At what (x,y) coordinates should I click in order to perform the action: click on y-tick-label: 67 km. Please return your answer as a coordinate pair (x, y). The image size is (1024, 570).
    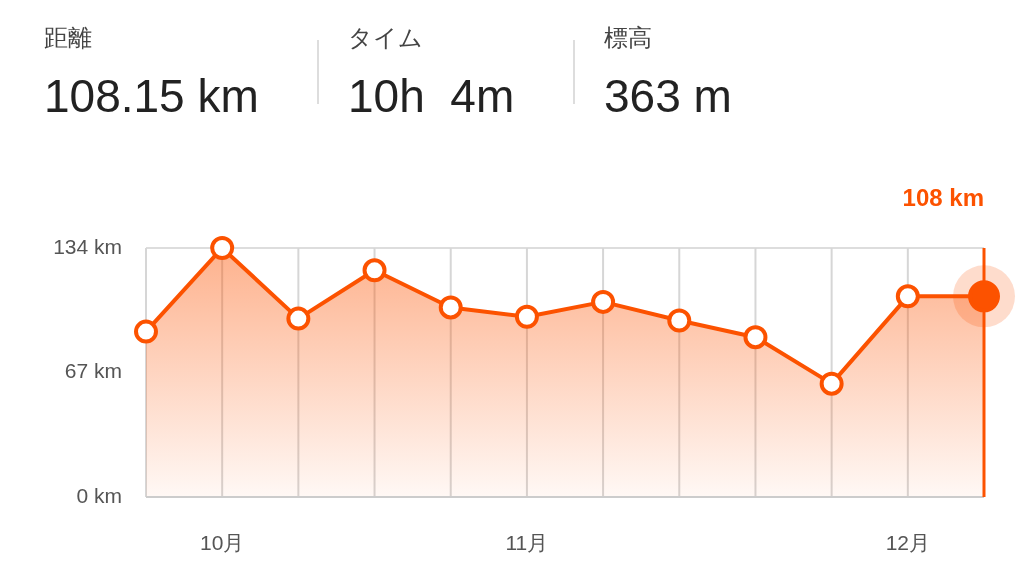
    Looking at the image, I should click on (93, 371).